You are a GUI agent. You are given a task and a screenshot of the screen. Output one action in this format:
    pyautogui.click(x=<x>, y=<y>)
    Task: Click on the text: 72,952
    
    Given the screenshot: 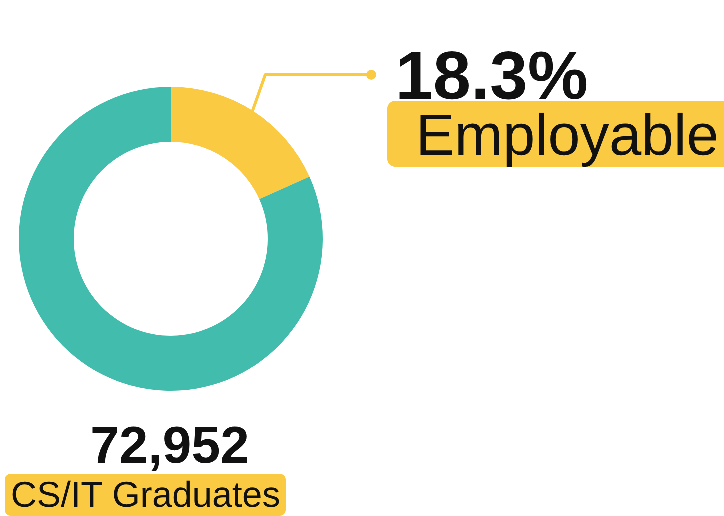 What is the action you would take?
    pyautogui.click(x=170, y=446)
    